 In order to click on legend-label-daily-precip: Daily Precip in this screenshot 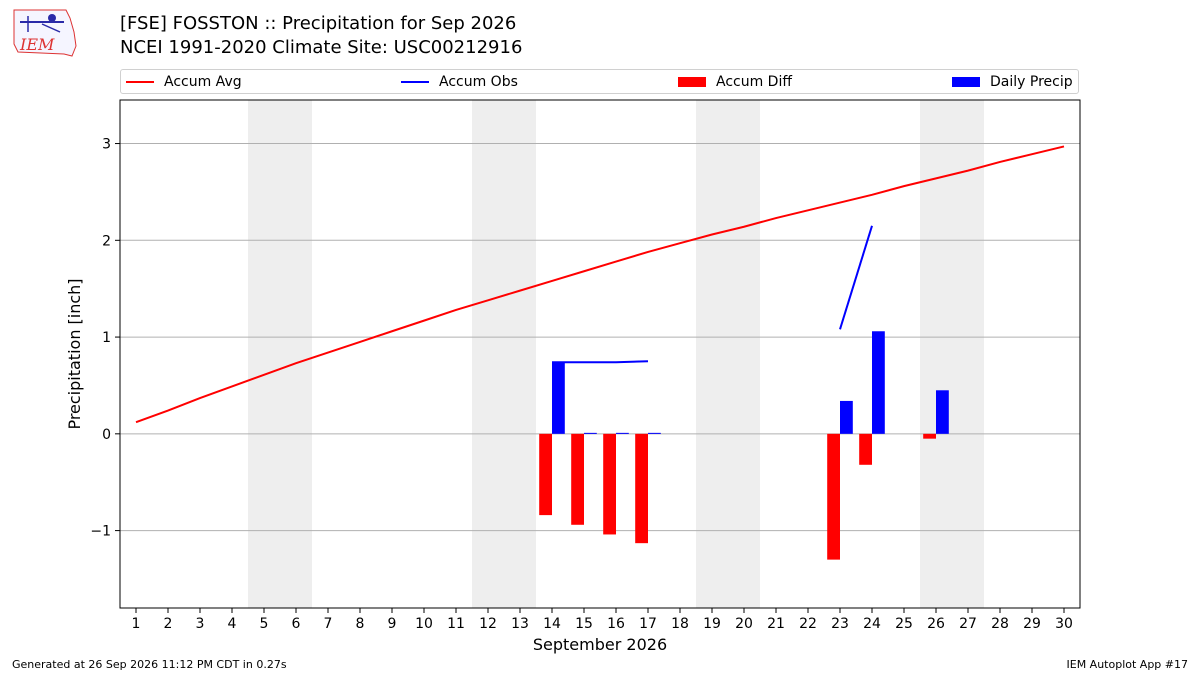, I will do `click(1031, 81)`.